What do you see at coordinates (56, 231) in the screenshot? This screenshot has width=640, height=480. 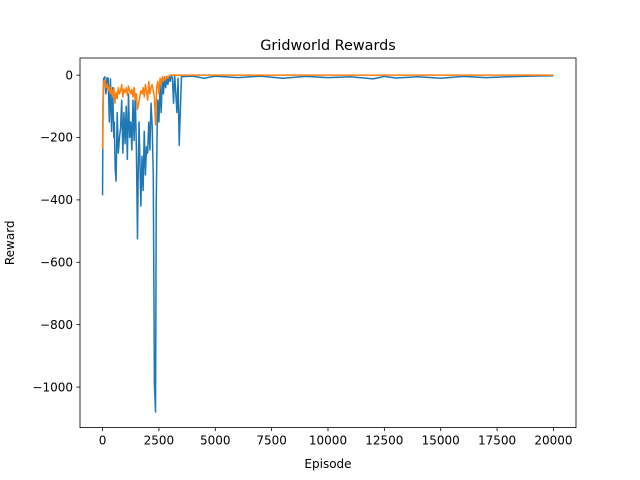 I see `y-axis-ticks: 0 −200 −400 −600 −800 −1000` at bounding box center [56, 231].